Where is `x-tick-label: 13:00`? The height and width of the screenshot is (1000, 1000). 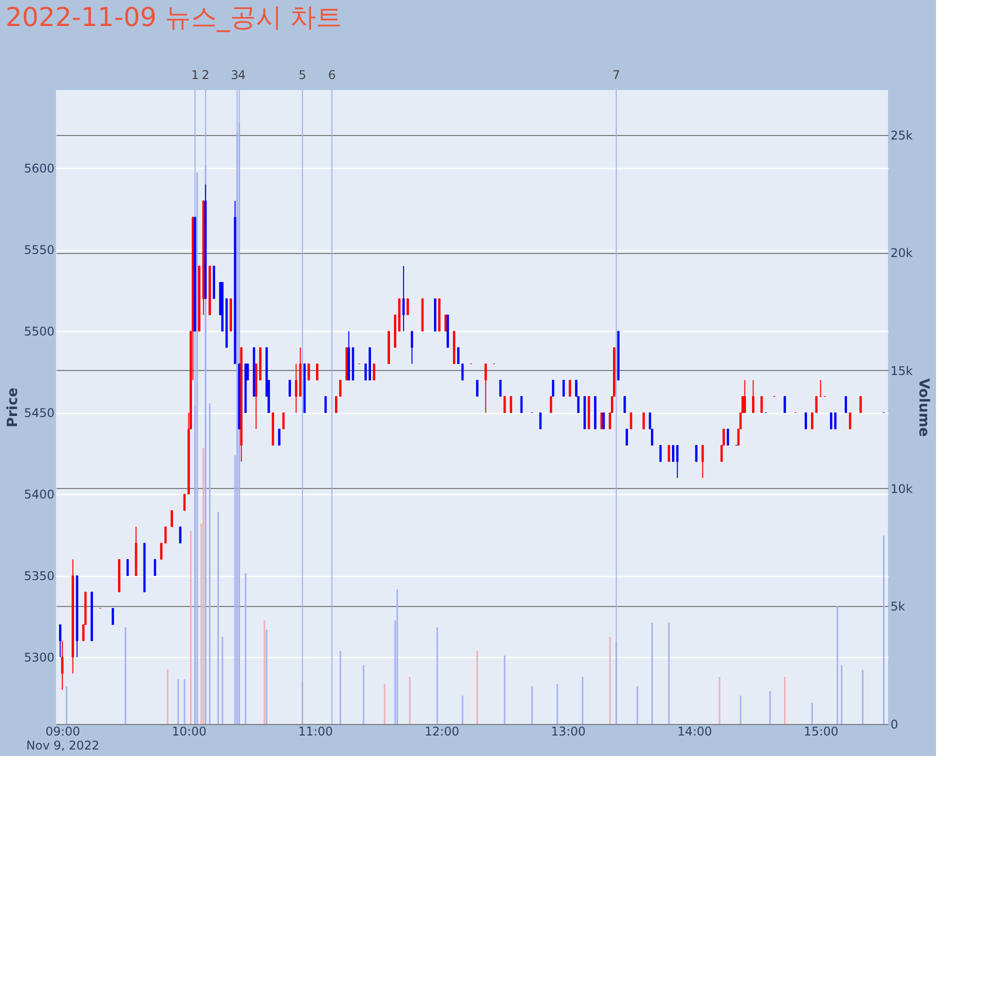
x-tick-label: 13:00 is located at coordinates (568, 731).